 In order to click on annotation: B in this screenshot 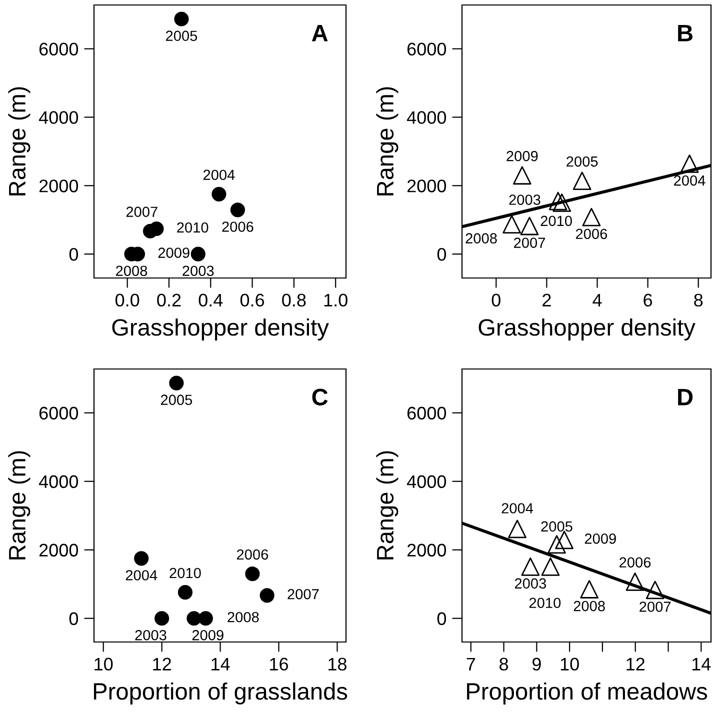, I will do `click(685, 33)`.